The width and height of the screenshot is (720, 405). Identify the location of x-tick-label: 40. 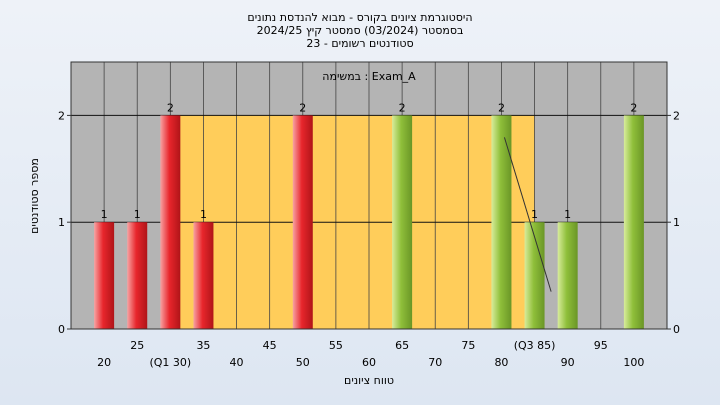
(237, 362).